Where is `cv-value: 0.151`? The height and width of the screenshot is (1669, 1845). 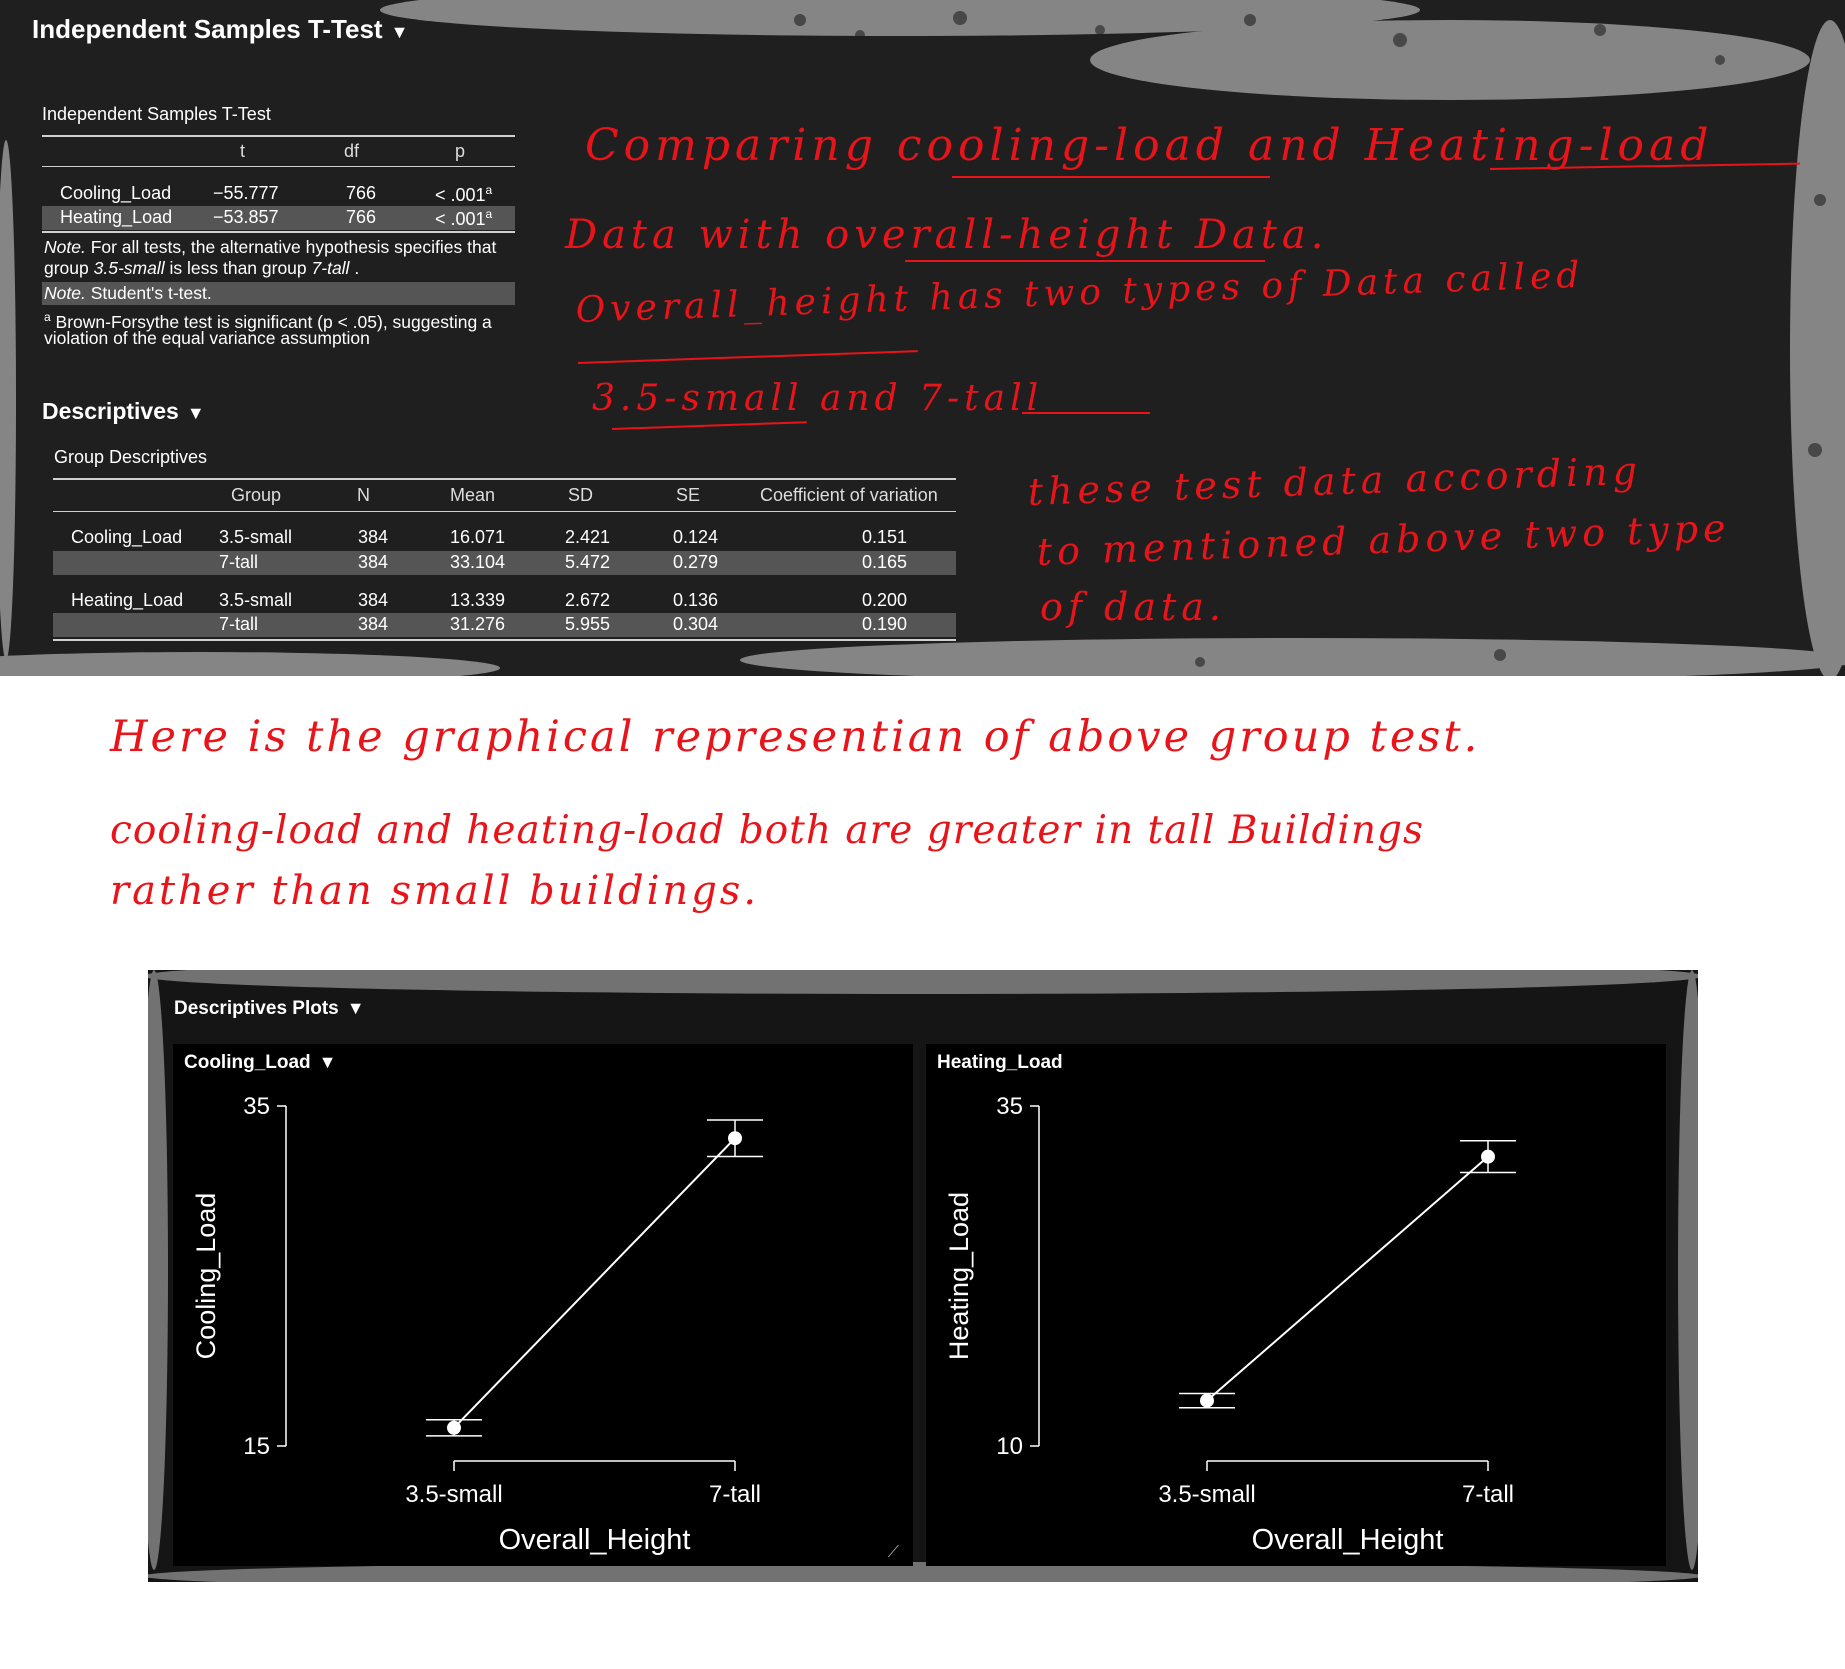
cv-value: 0.151 is located at coordinates (885, 537).